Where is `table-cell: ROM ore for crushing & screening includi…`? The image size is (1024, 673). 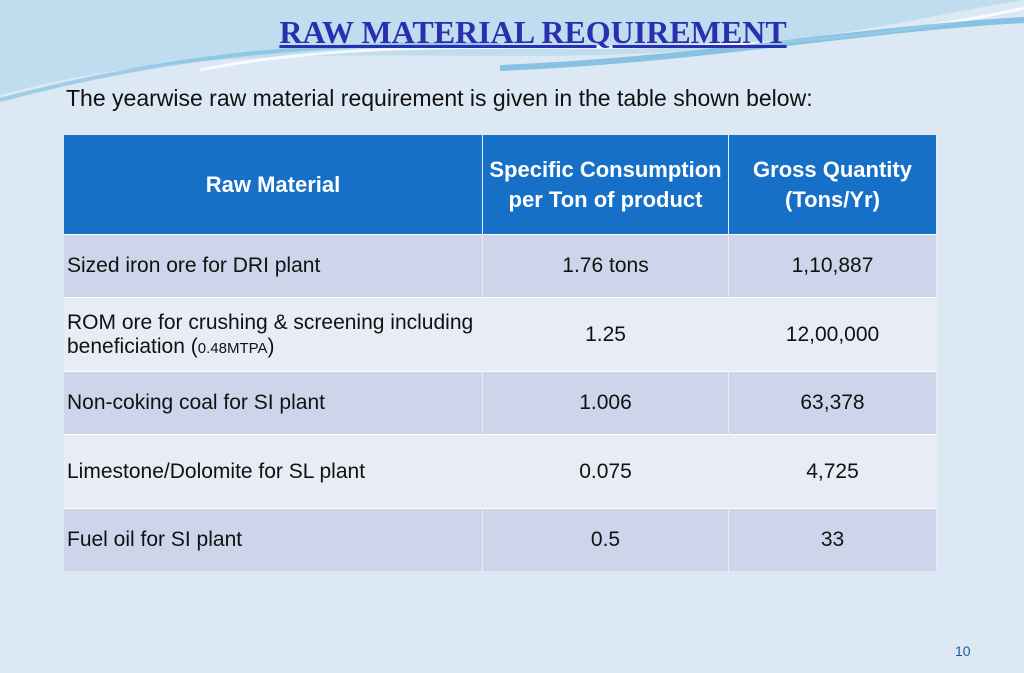
table-cell: ROM ore for crushing & screening includi… is located at coordinates (273, 334).